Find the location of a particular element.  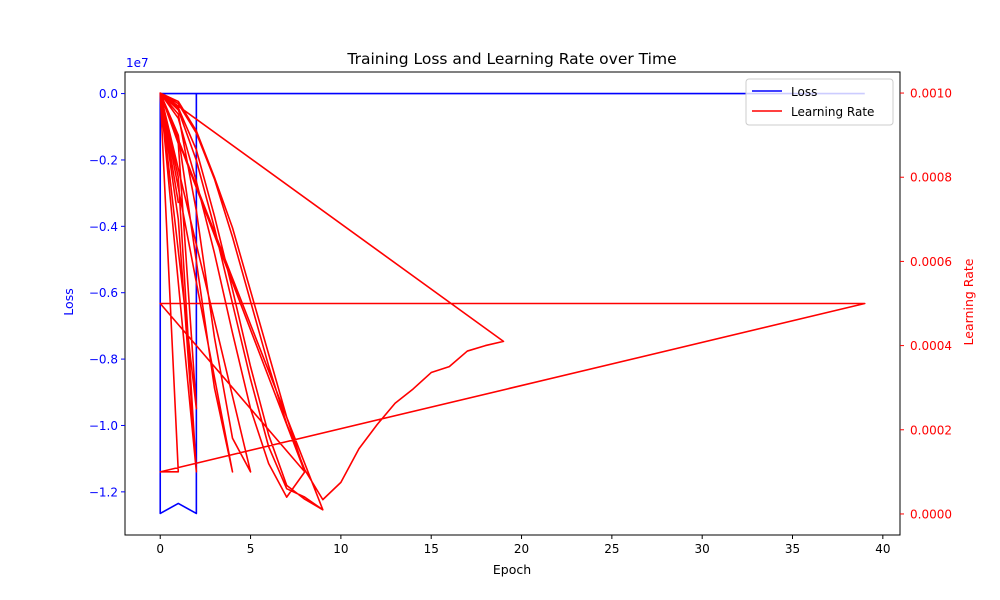

legend-loss-label: Loss is located at coordinates (804, 92).